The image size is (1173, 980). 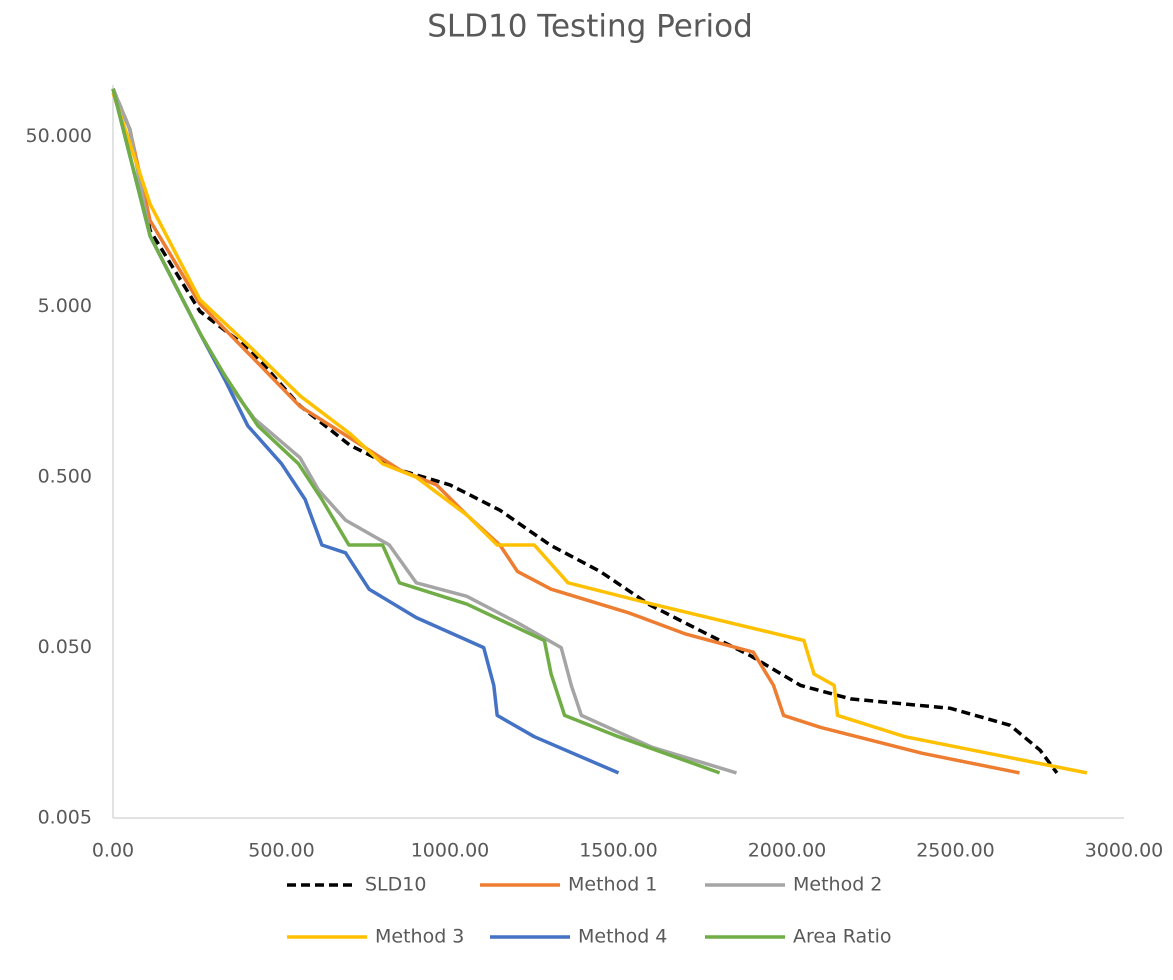 I want to click on y-tick-label: 0.050, so click(x=65, y=647).